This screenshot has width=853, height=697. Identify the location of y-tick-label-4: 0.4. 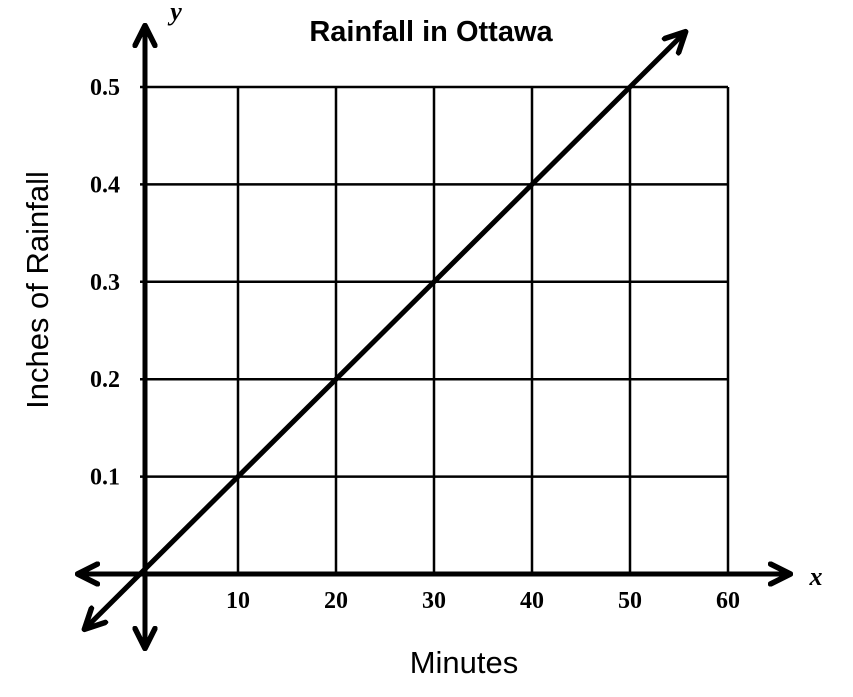
(105, 185).